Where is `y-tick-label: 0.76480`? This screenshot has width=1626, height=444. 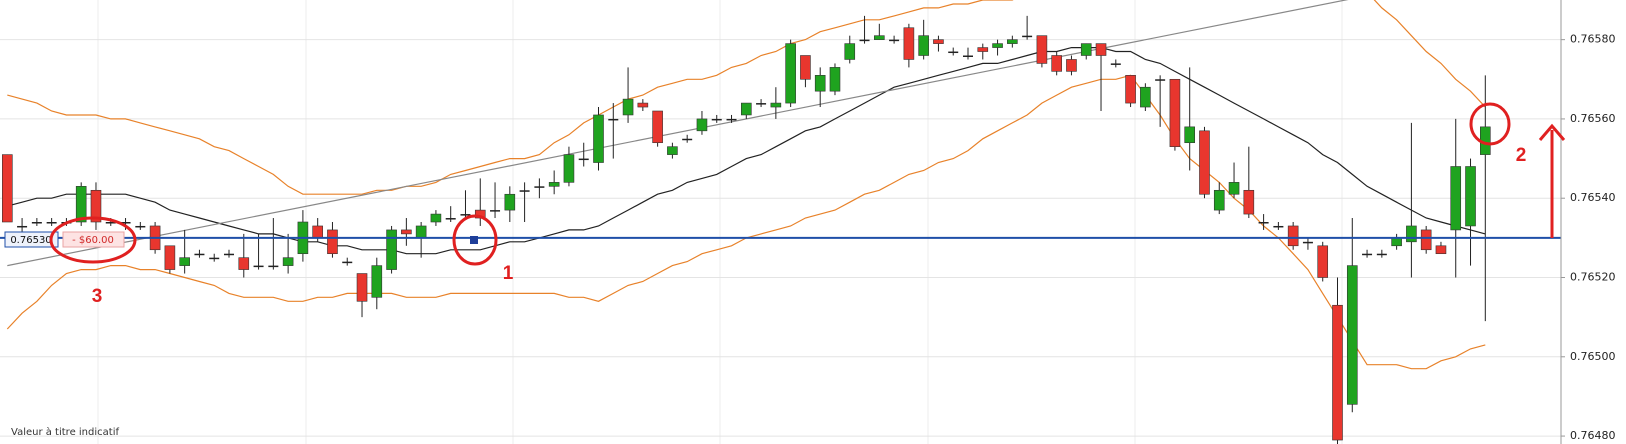
y-tick-label: 0.76480 is located at coordinates (1593, 435).